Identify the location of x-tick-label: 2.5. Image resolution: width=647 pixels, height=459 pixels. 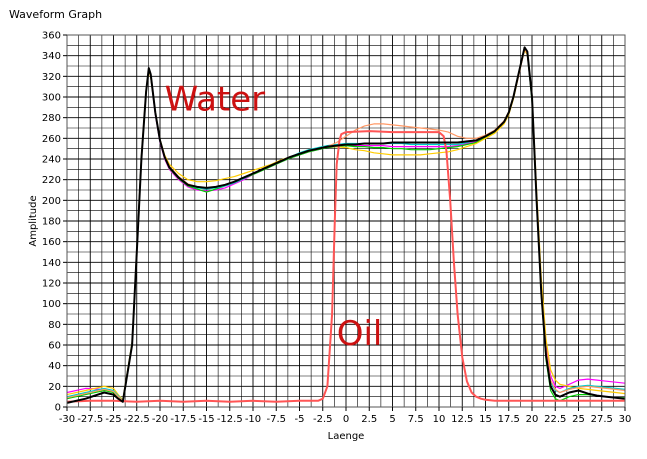
(369, 419).